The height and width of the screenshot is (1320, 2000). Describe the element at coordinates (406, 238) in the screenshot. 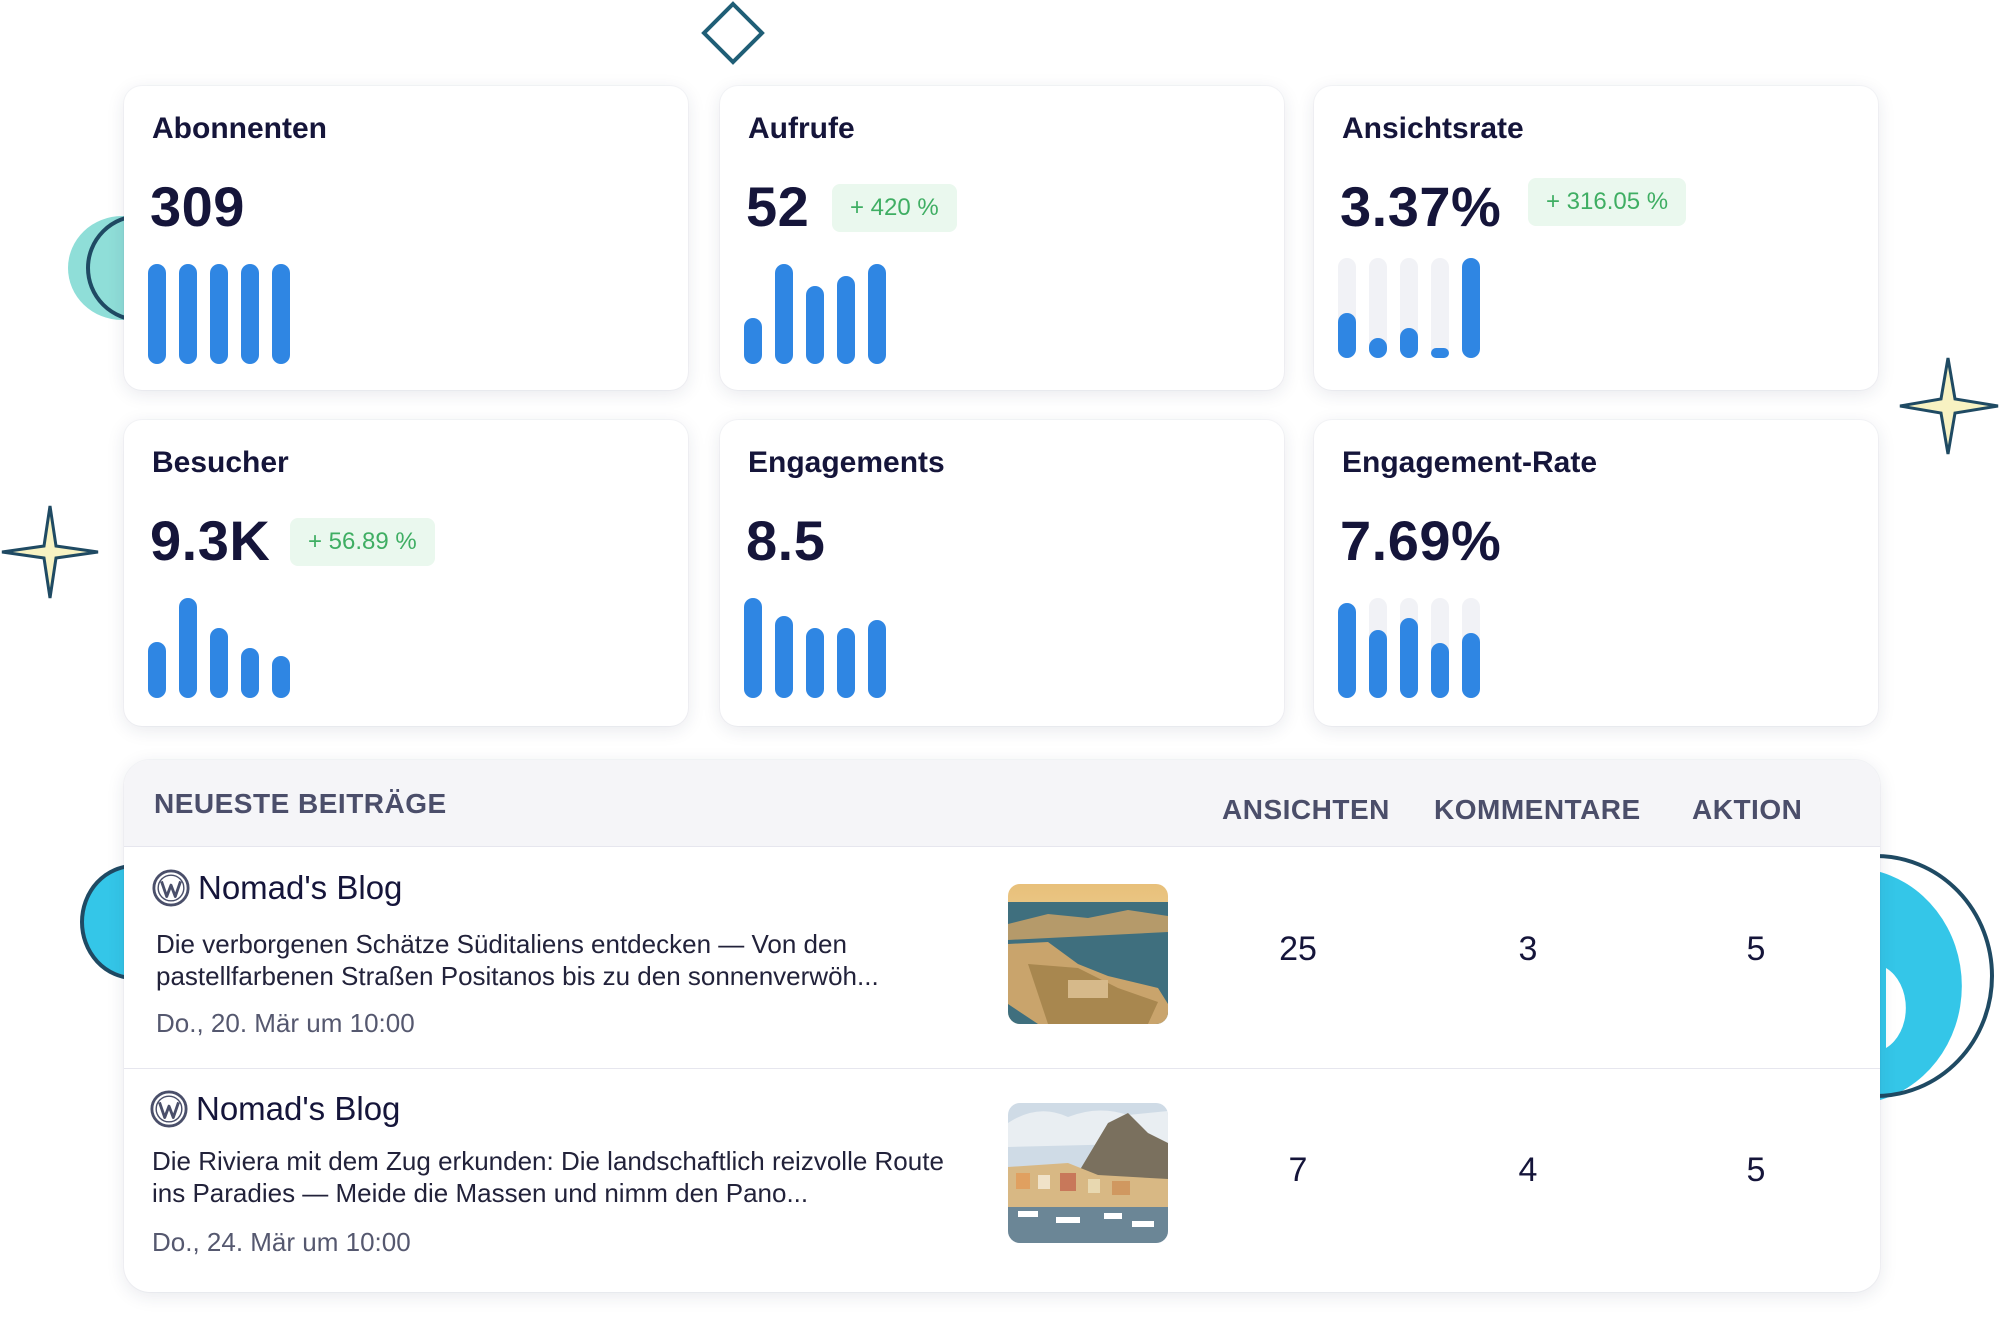

I see `stat-card-abonnenten: Abonnenten 309` at that location.